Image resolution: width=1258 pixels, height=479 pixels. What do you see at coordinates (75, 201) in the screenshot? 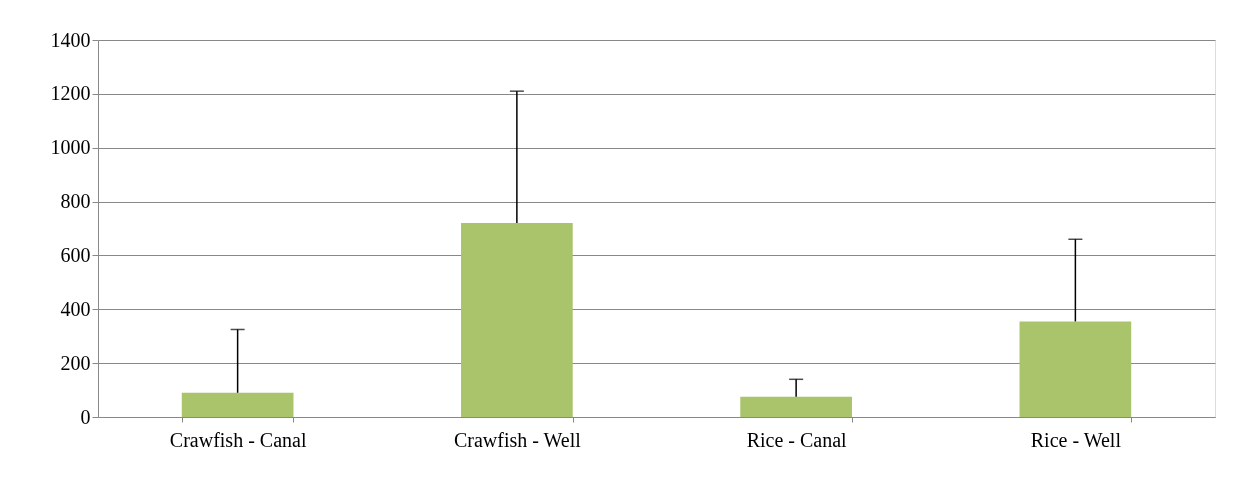
I see `y-tick-label: 800` at bounding box center [75, 201].